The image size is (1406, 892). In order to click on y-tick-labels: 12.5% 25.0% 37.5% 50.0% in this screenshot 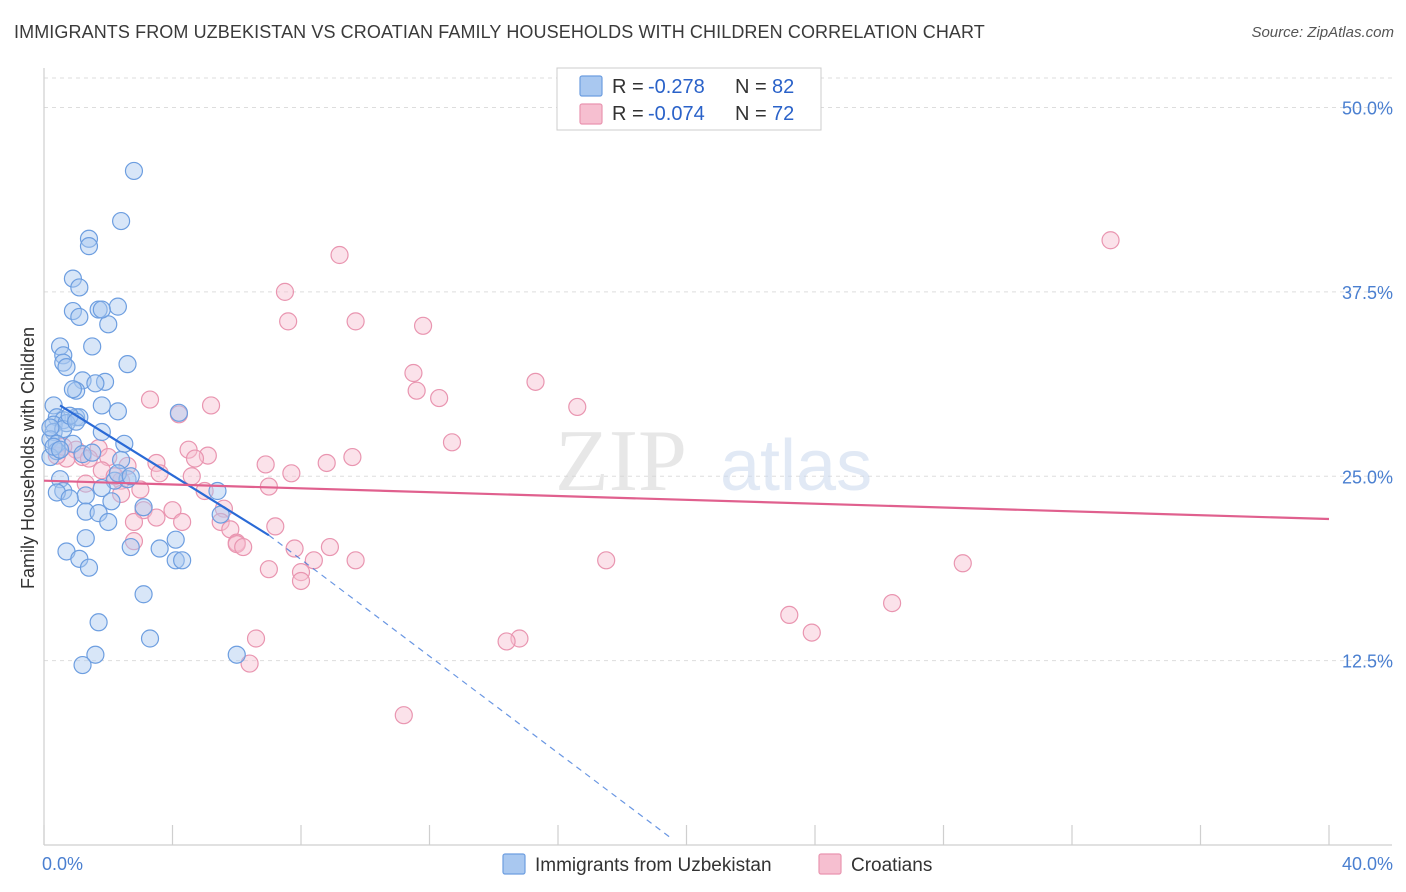, I will do `click(1367, 385)`.